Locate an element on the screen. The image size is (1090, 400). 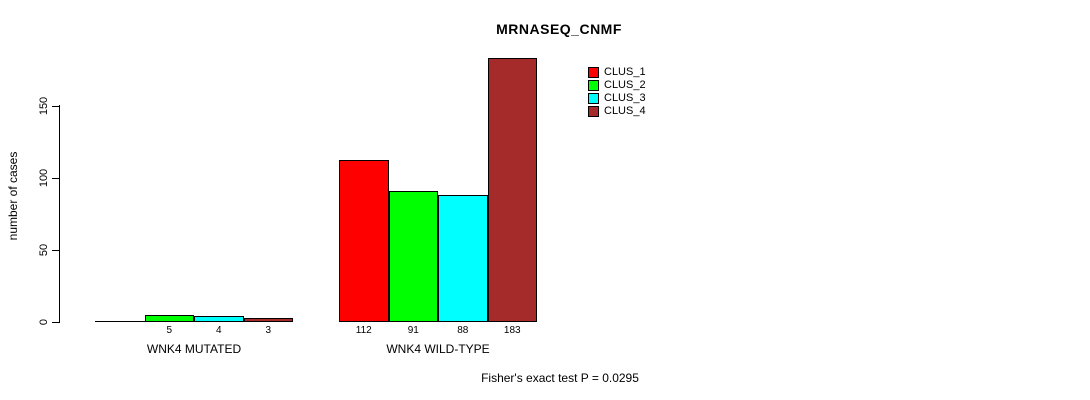
legend-item-clus-1: CLUS_1 is located at coordinates (617, 72).